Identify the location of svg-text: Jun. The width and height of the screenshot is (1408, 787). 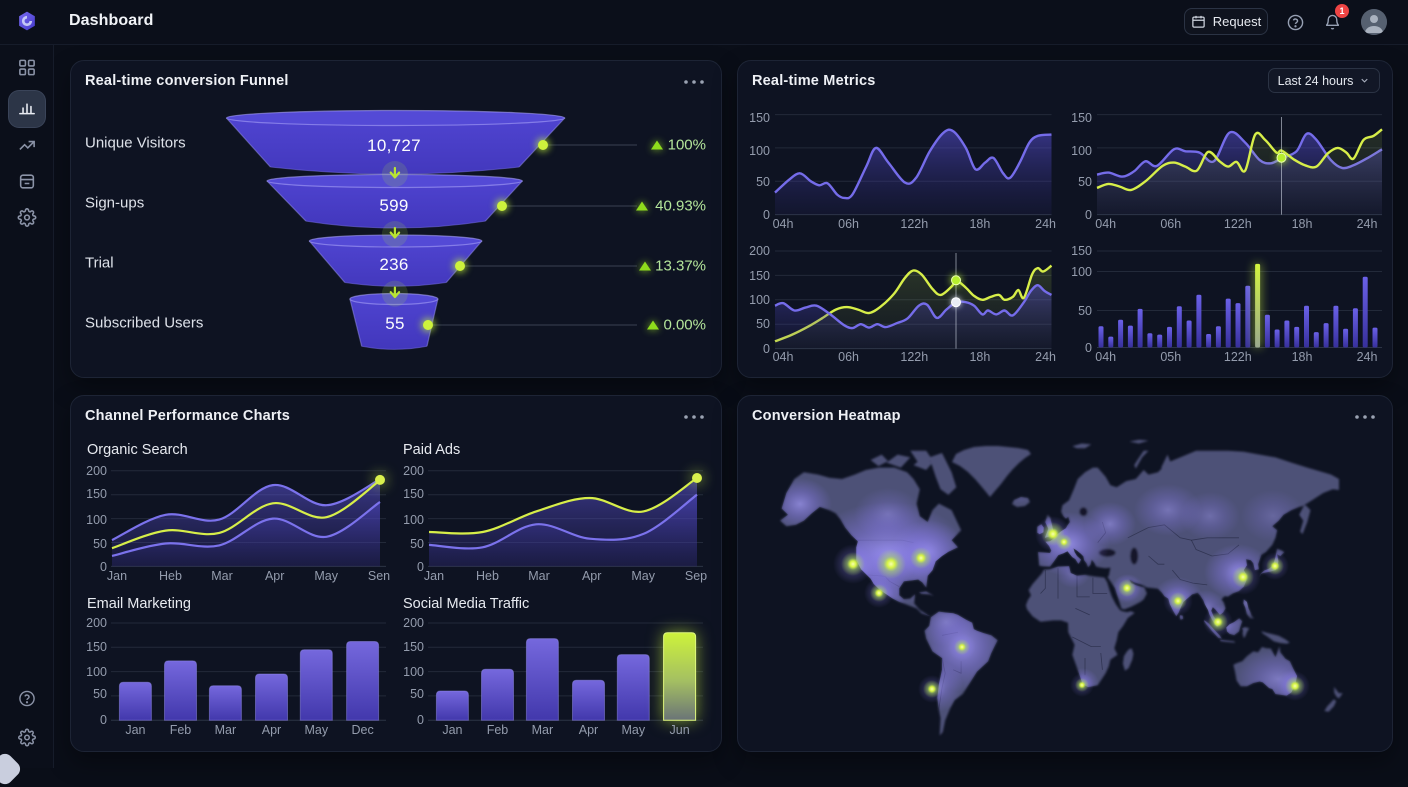
(680, 730).